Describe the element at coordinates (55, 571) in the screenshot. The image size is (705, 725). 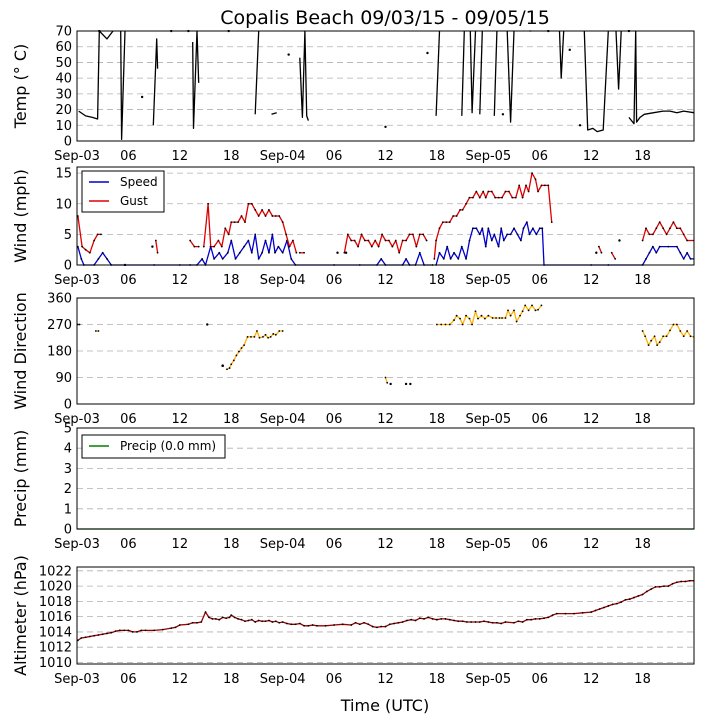
I see `y-tick-label: 1022` at that location.